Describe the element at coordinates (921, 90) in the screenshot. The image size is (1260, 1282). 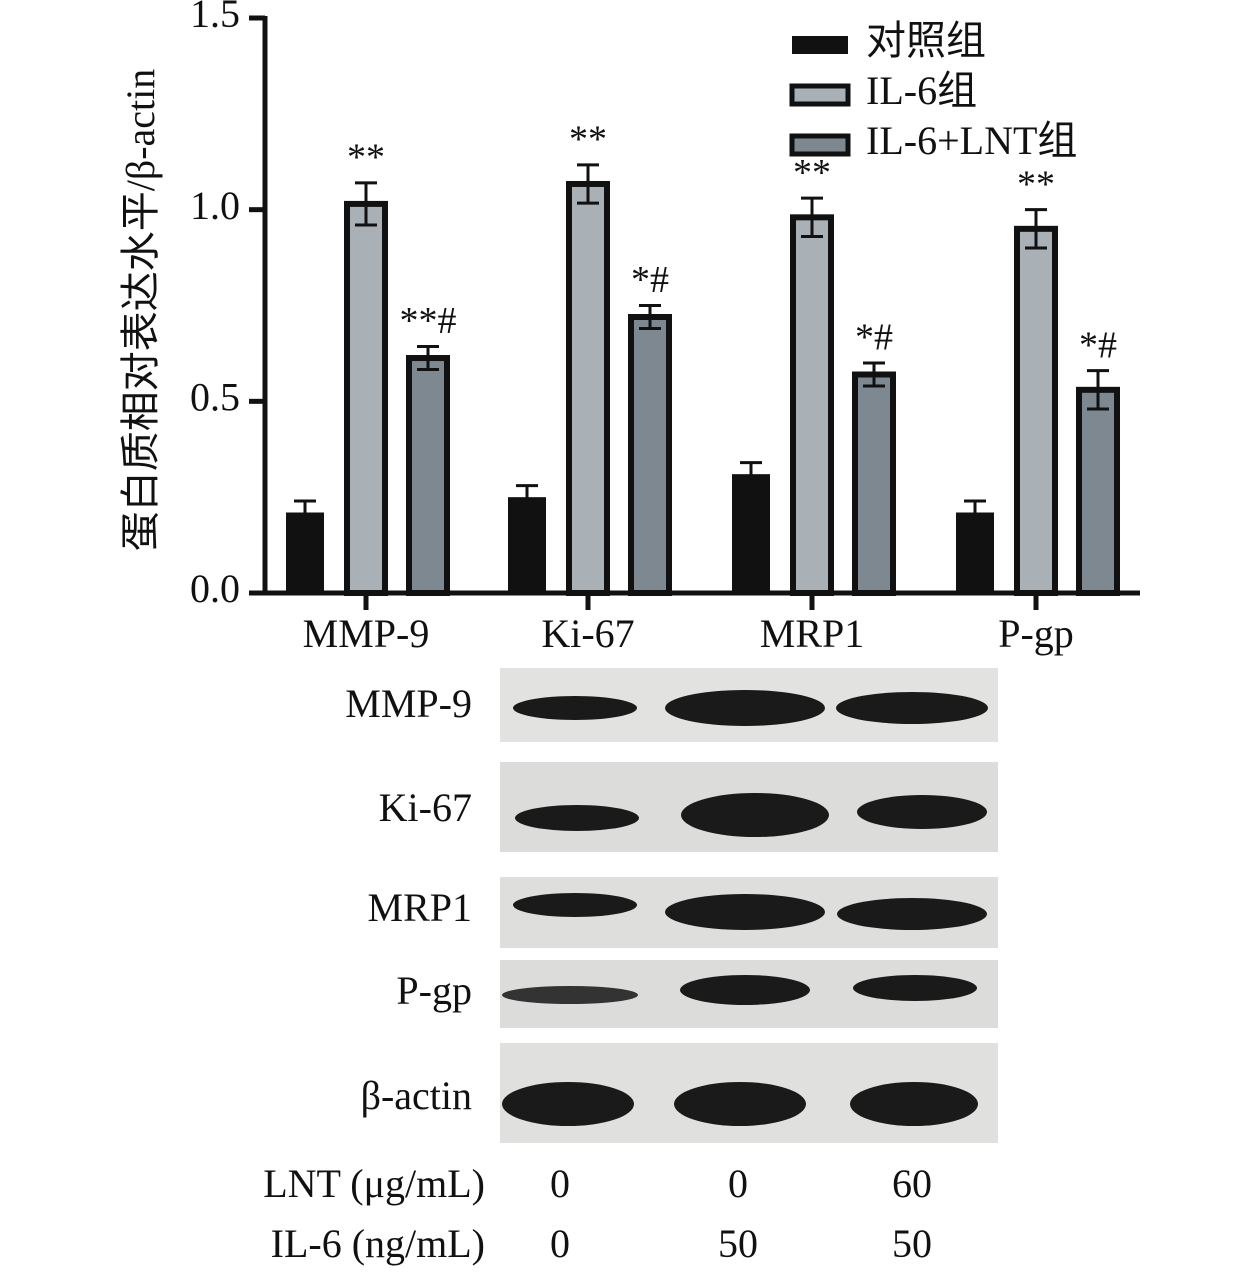
I see `legend-label: IL-6组` at that location.